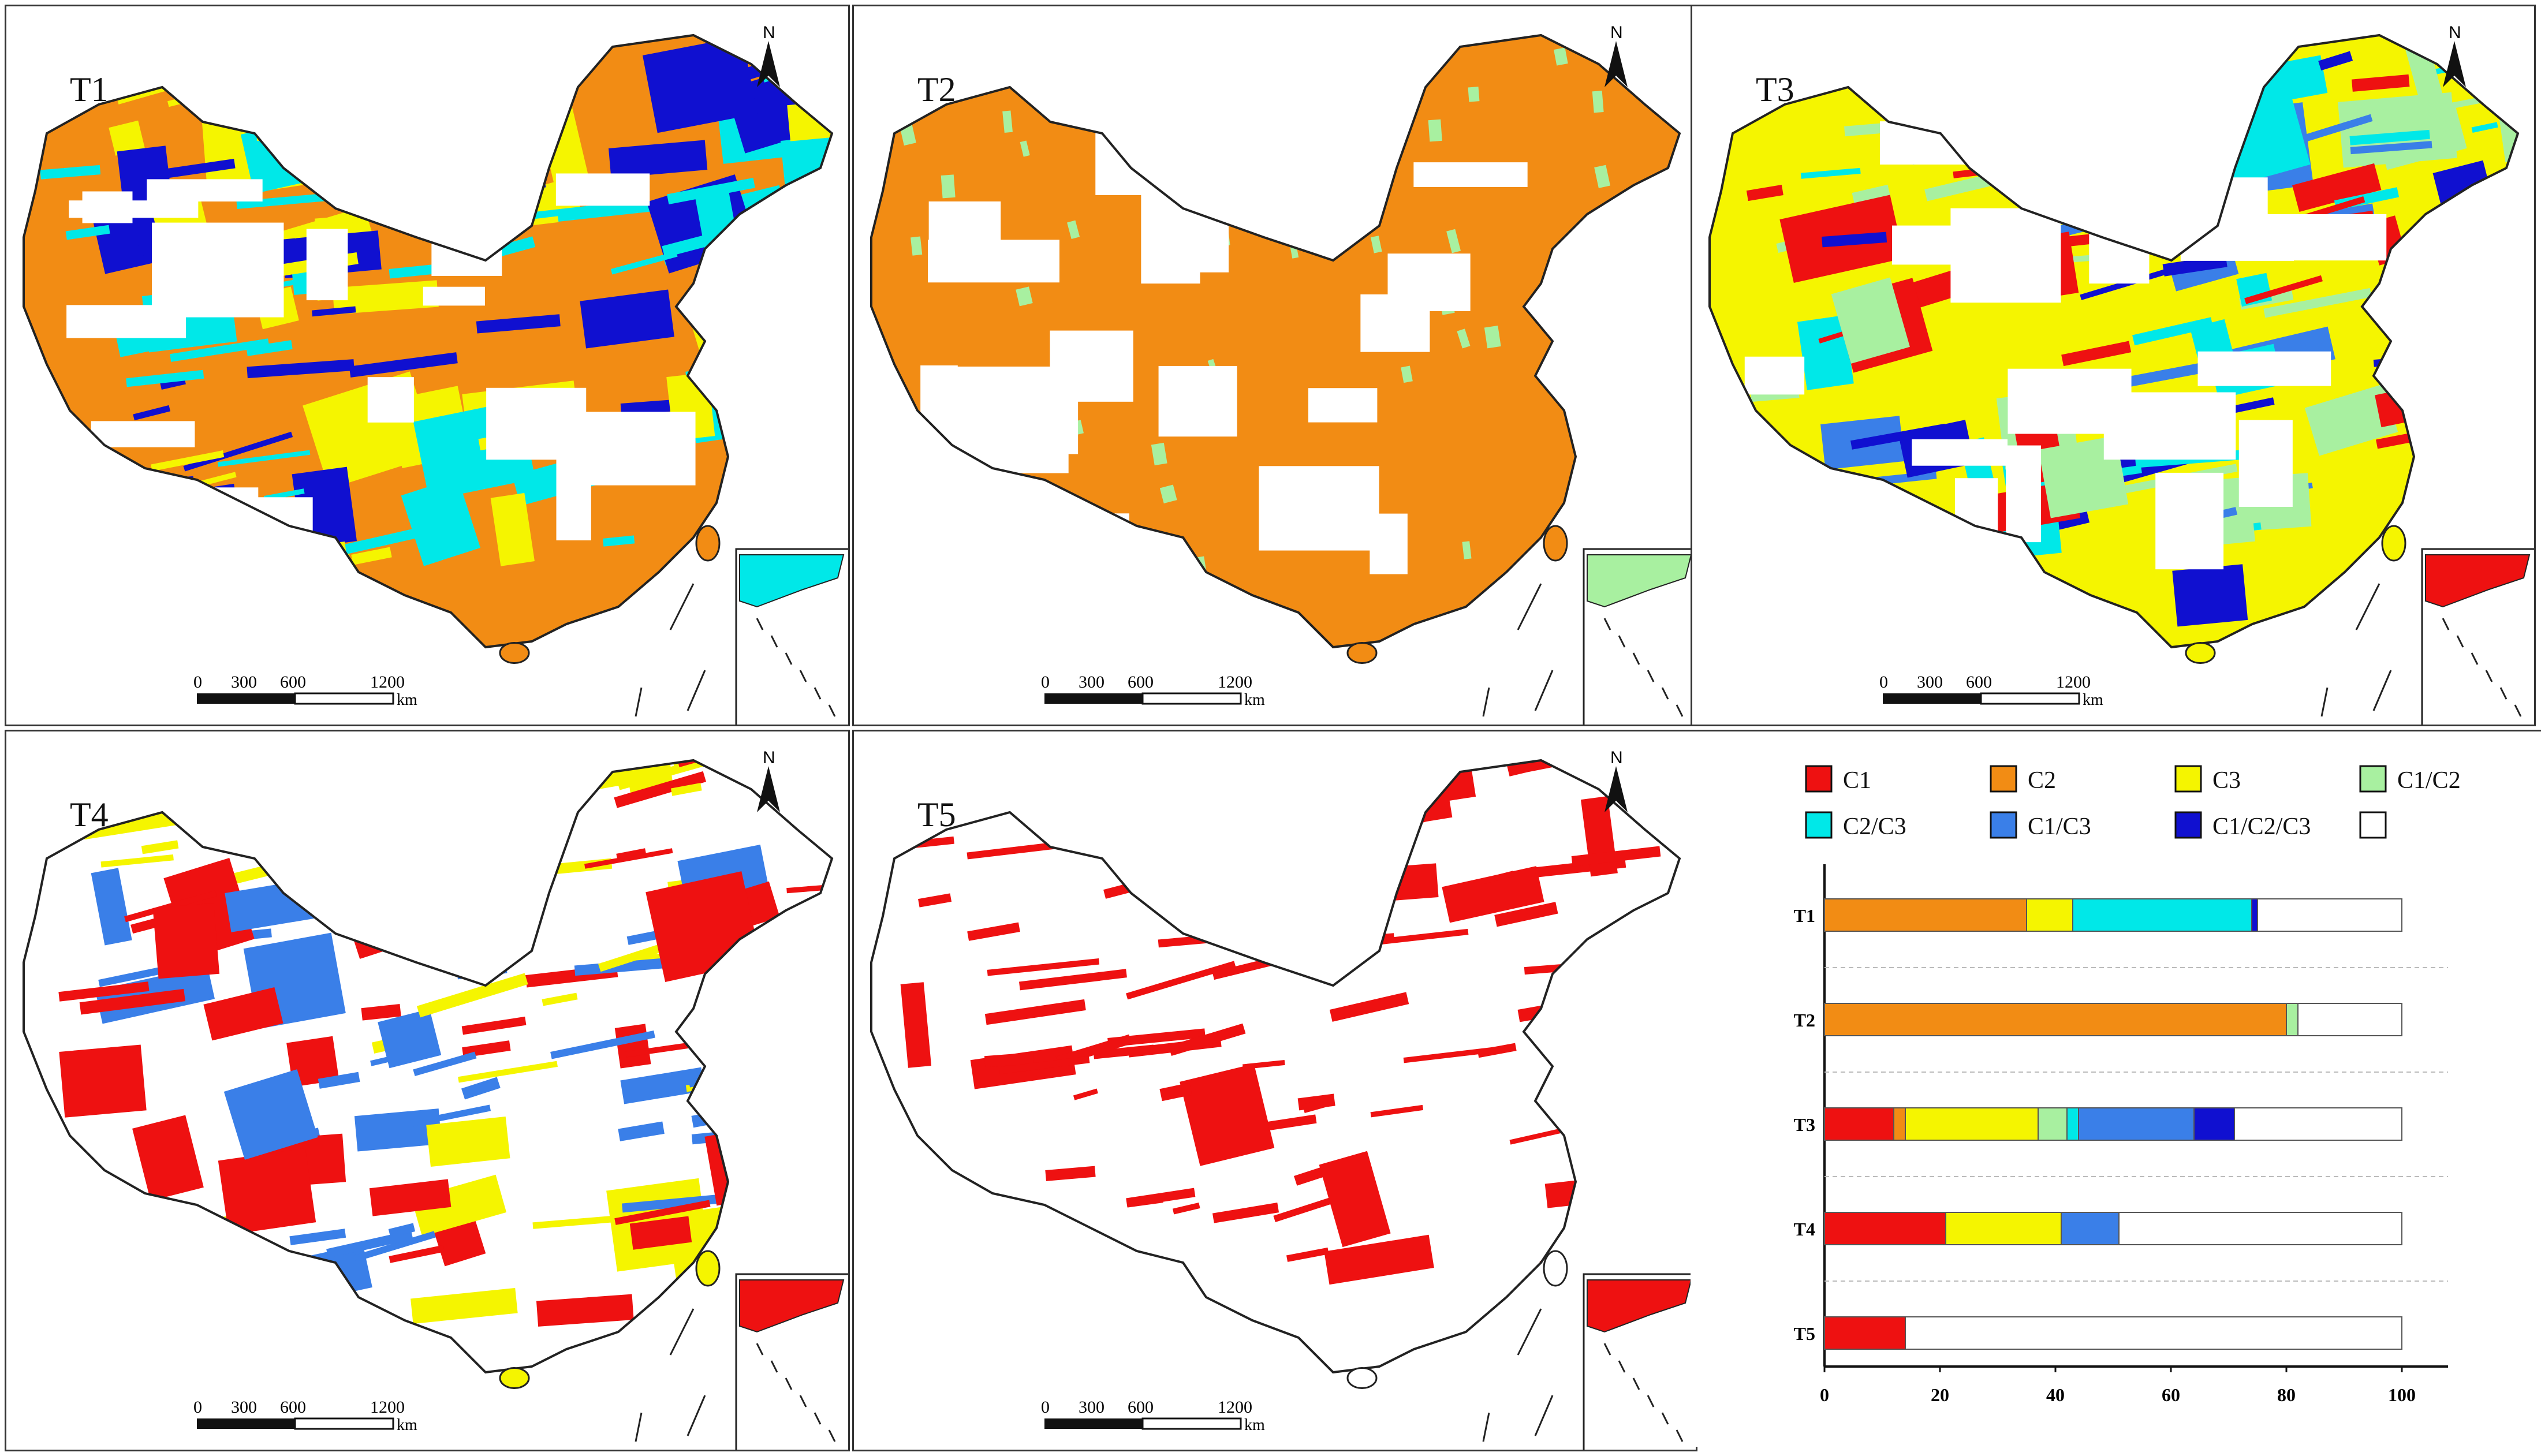 This screenshot has width=2541, height=1456. Describe the element at coordinates (2042, 780) in the screenshot. I see `legend-label: C2` at that location.